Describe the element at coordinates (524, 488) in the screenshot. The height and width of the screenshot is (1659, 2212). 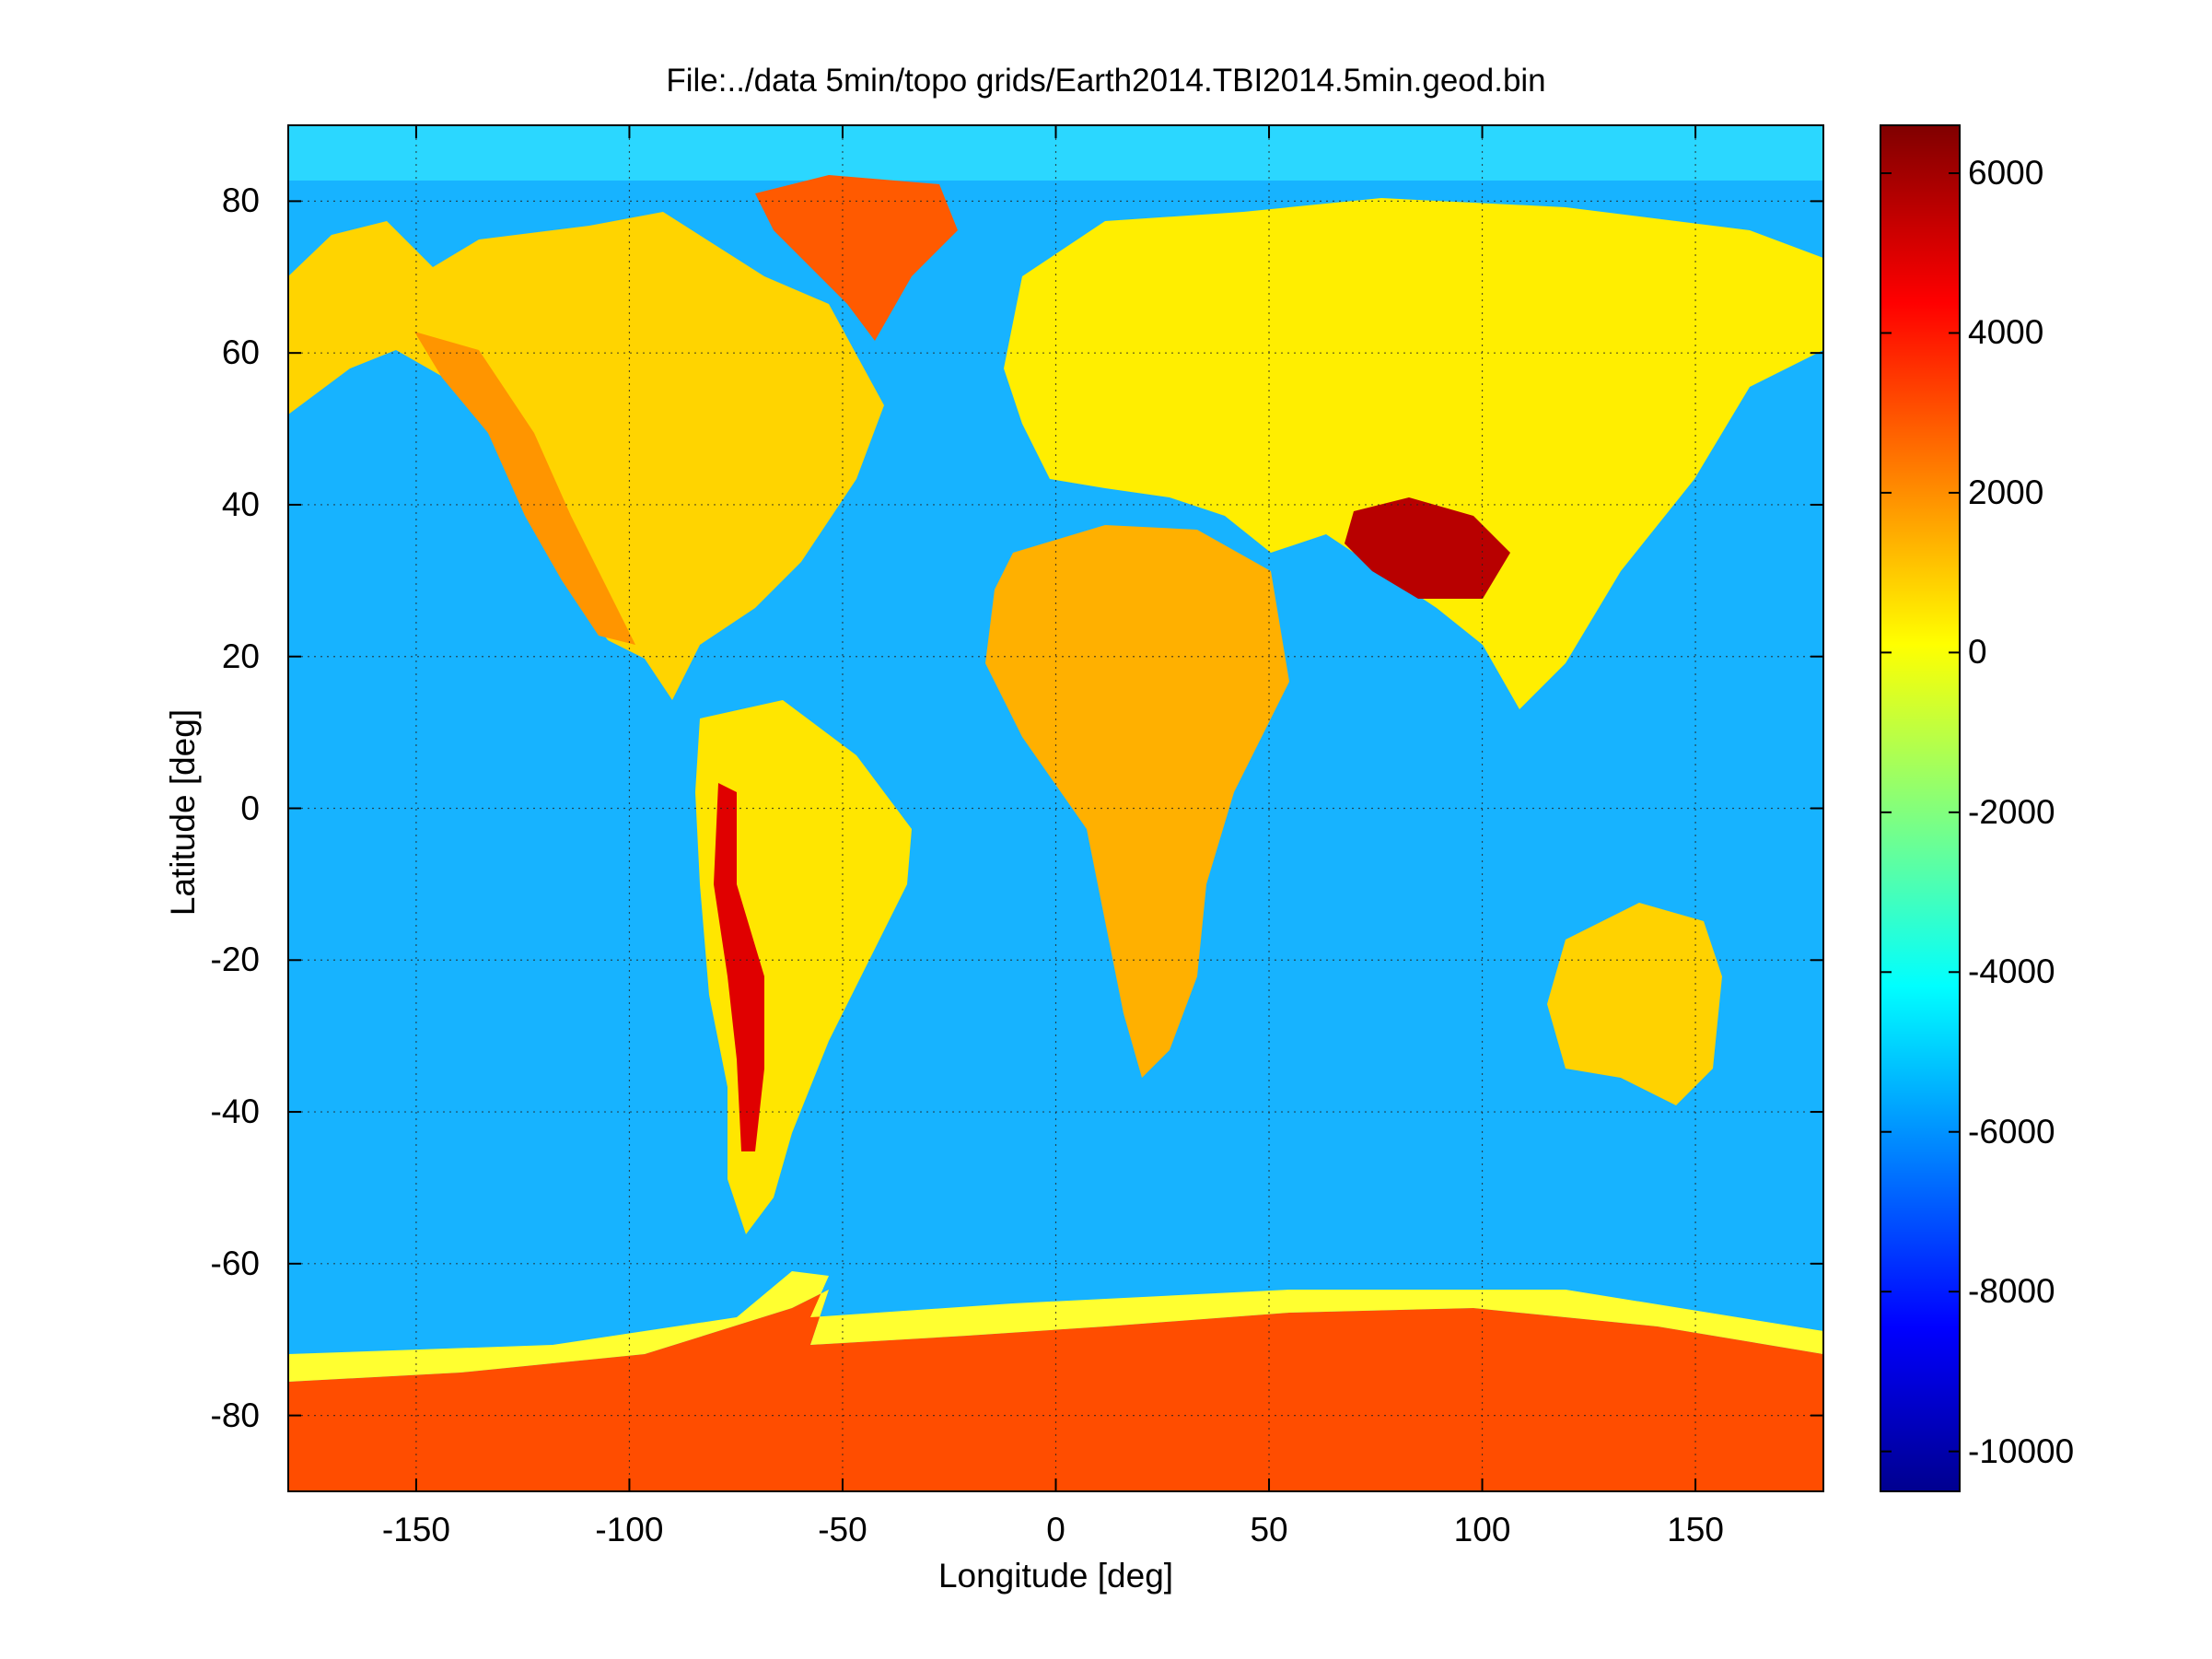
I see `rockies-region` at that location.